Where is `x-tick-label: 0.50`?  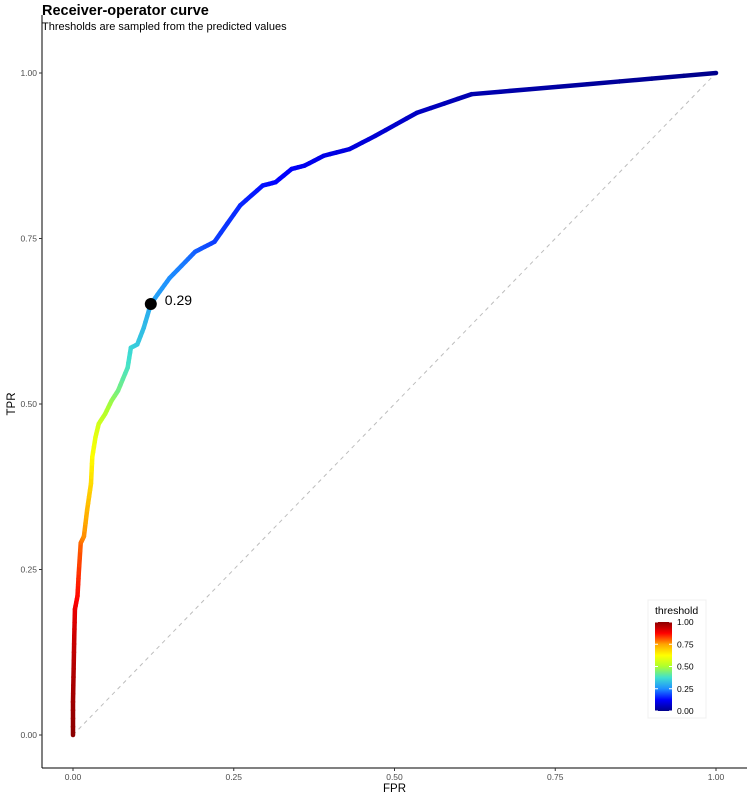
x-tick-label: 0.50 is located at coordinates (394, 777).